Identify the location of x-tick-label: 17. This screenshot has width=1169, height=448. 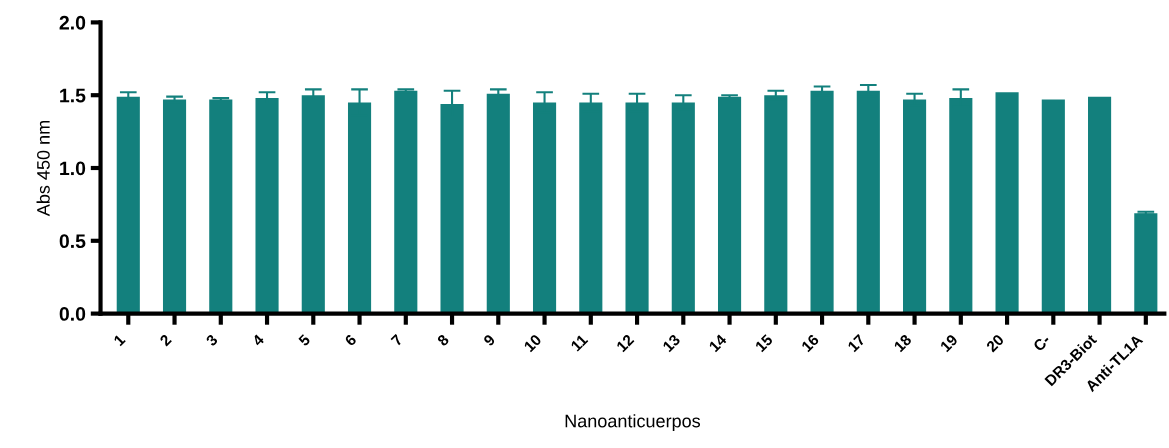
(856, 343).